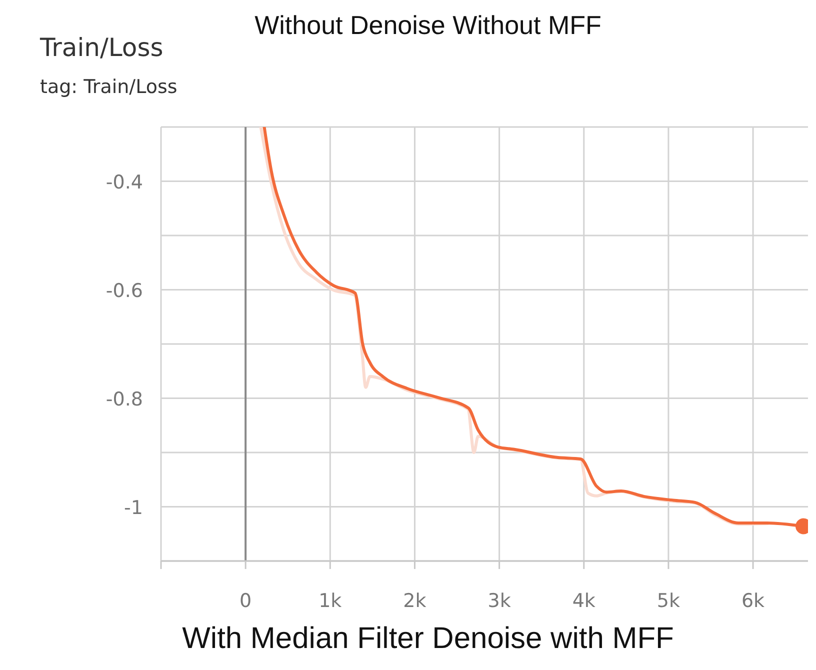 The width and height of the screenshot is (816, 670). Describe the element at coordinates (124, 291) in the screenshot. I see `y-tick-label: -0.6` at that location.